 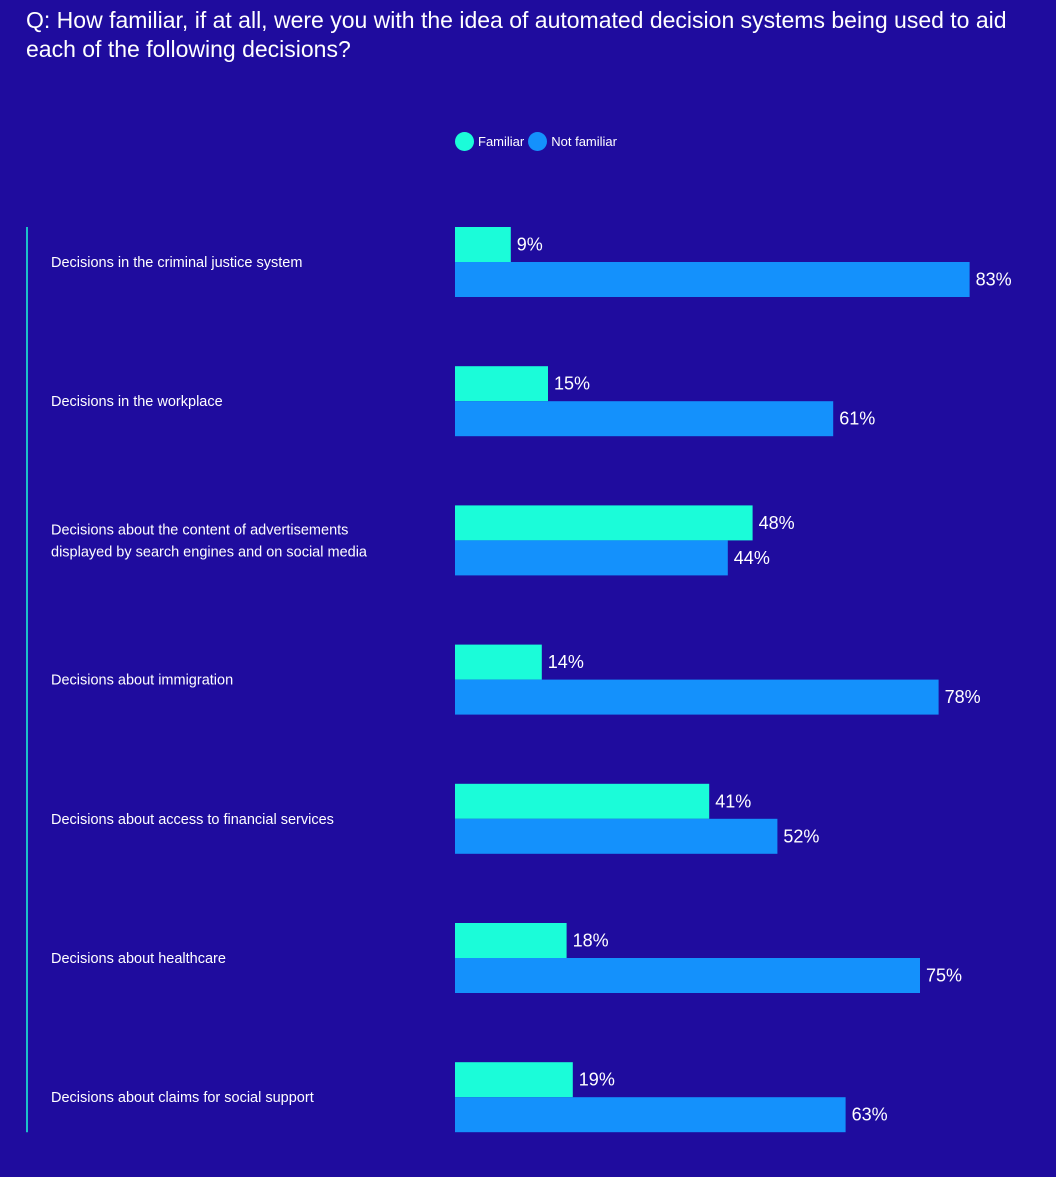 What do you see at coordinates (138, 959) in the screenshot?
I see `category-label: Decisions about healthcare` at bounding box center [138, 959].